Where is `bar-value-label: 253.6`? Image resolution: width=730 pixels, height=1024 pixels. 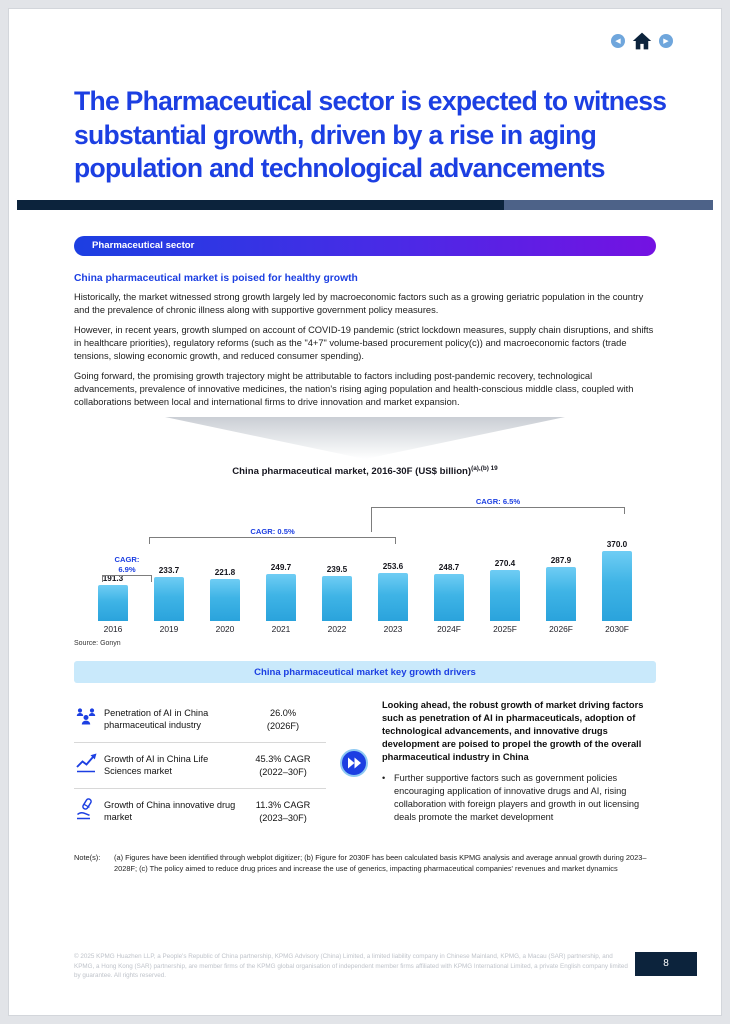
bar-value-label: 253.6 is located at coordinates (393, 567).